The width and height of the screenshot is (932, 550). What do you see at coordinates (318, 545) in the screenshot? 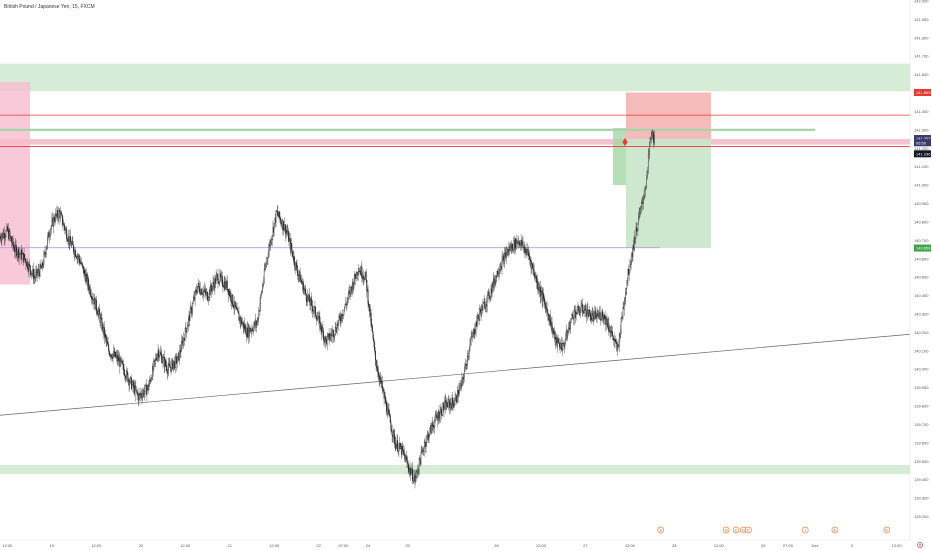
I see `time-tick-label: 22` at bounding box center [318, 545].